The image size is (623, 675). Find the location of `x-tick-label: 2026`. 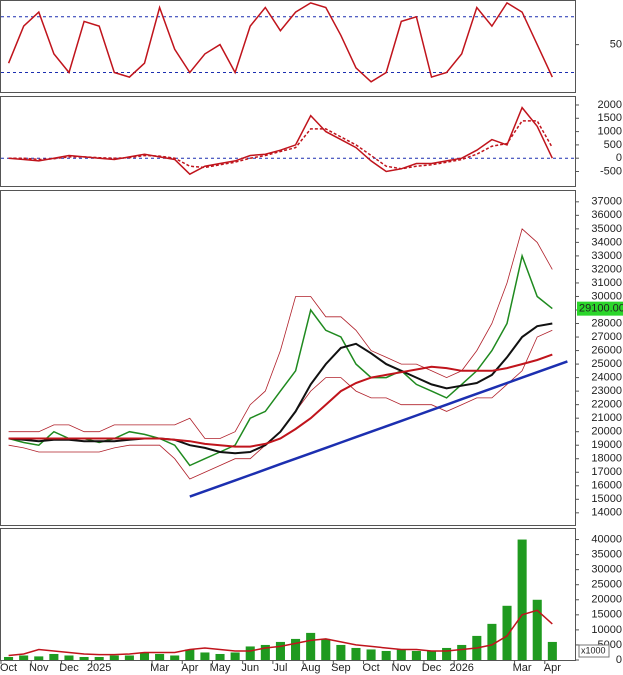

x-tick-label: 2026 is located at coordinates (461, 668).